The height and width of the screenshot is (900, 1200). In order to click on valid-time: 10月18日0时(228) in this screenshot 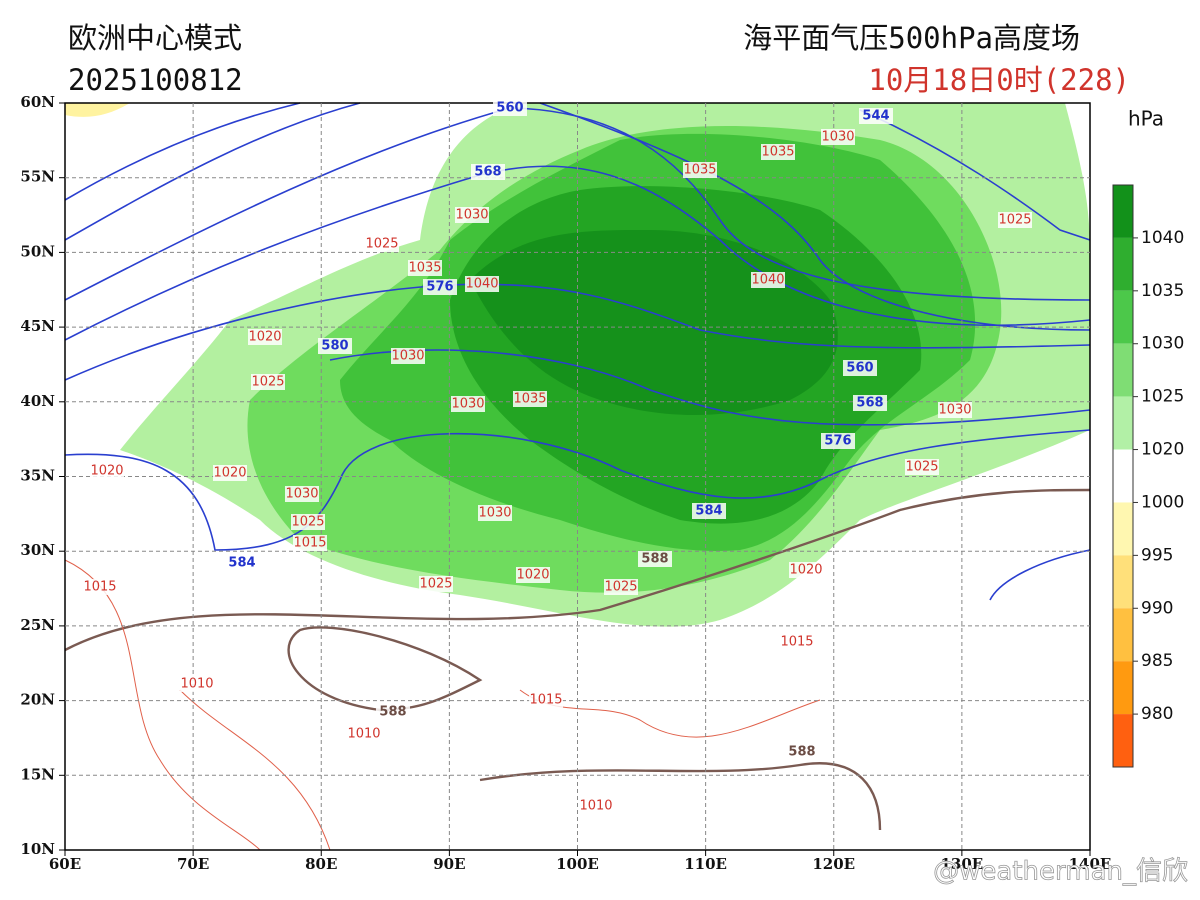, I will do `click(999, 80)`.